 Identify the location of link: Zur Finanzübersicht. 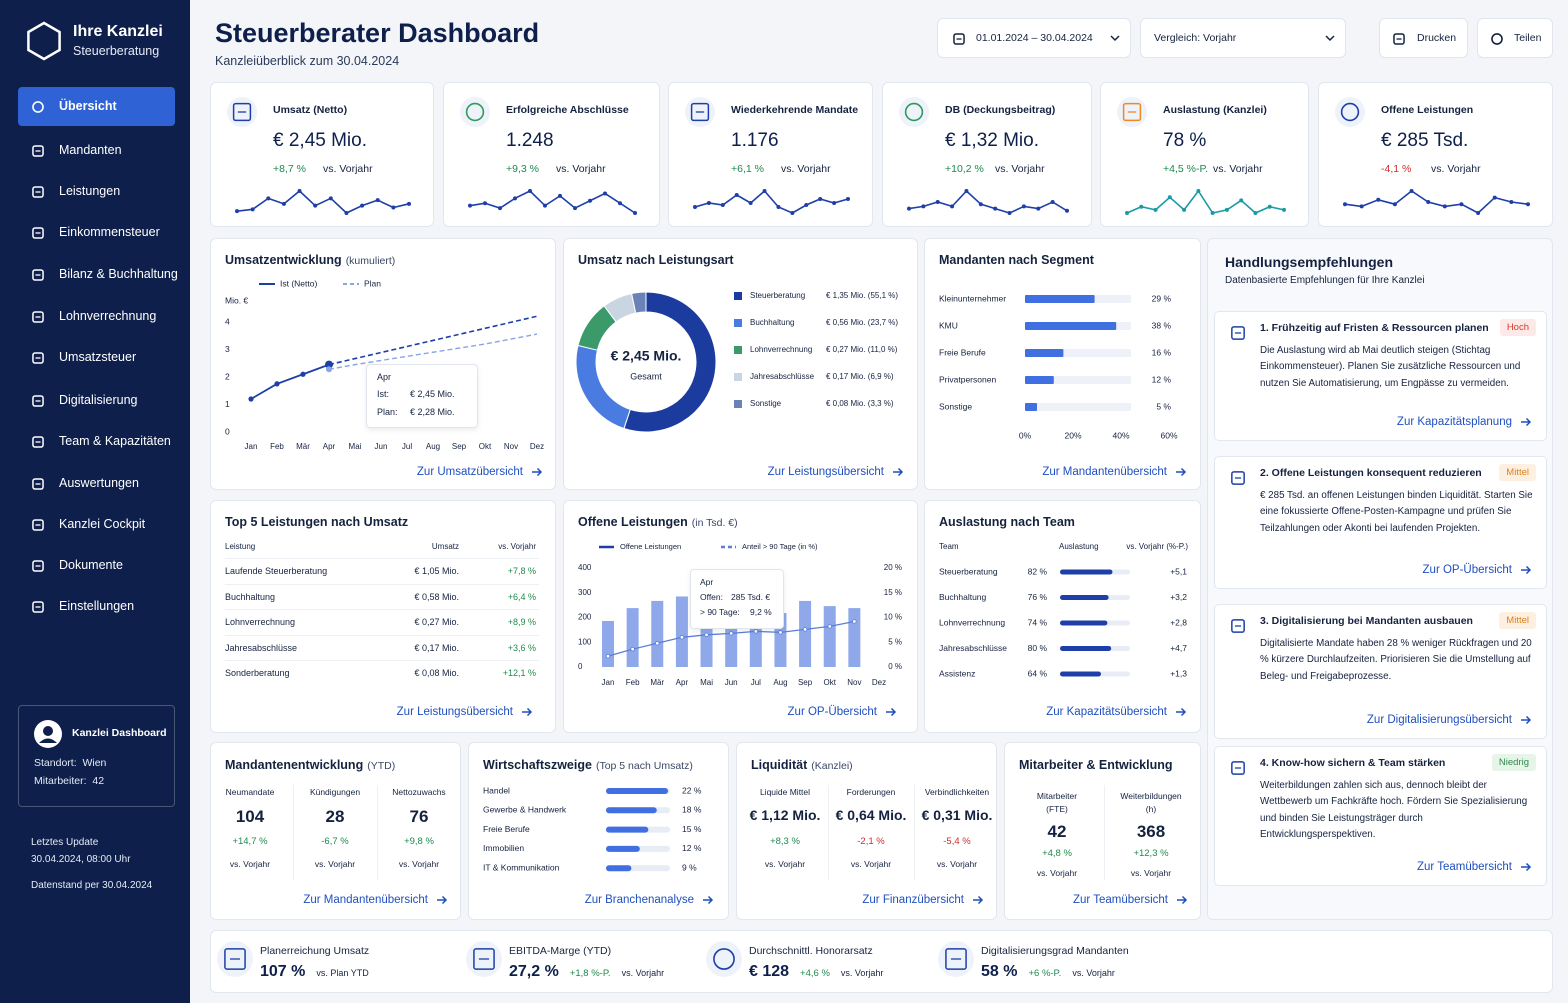
(923, 900).